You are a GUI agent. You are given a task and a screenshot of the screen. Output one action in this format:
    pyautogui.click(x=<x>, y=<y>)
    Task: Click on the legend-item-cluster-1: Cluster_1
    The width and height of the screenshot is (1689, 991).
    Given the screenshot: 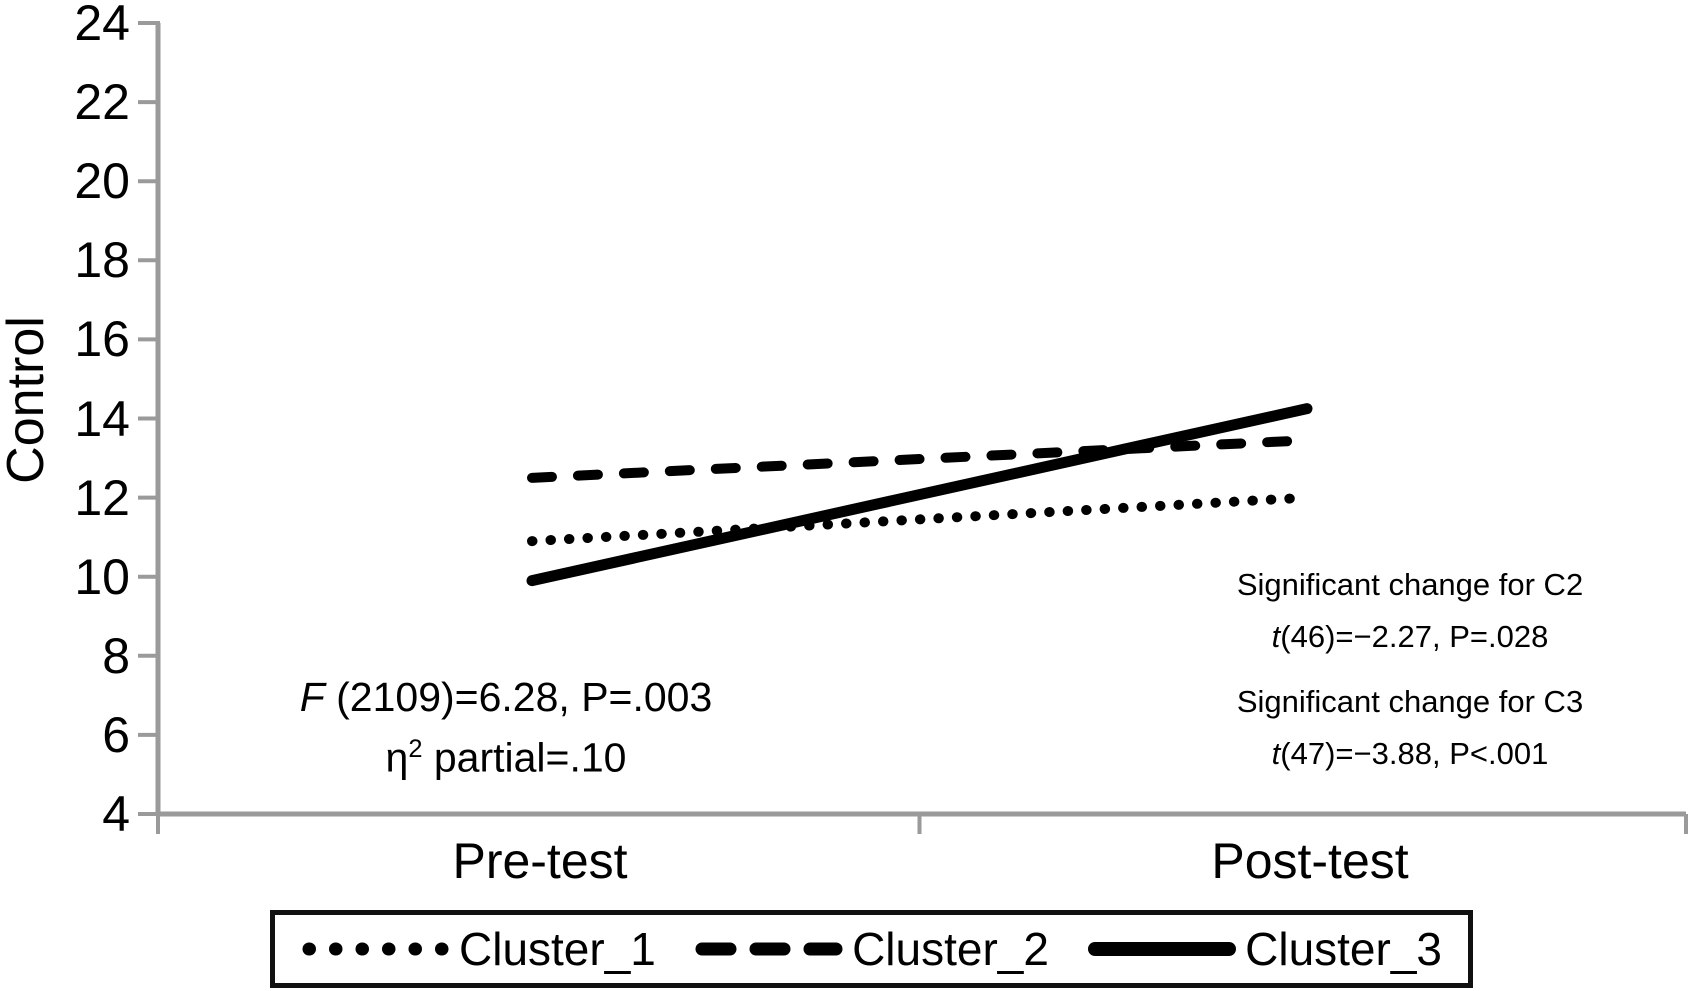 What is the action you would take?
    pyautogui.click(x=478, y=949)
    